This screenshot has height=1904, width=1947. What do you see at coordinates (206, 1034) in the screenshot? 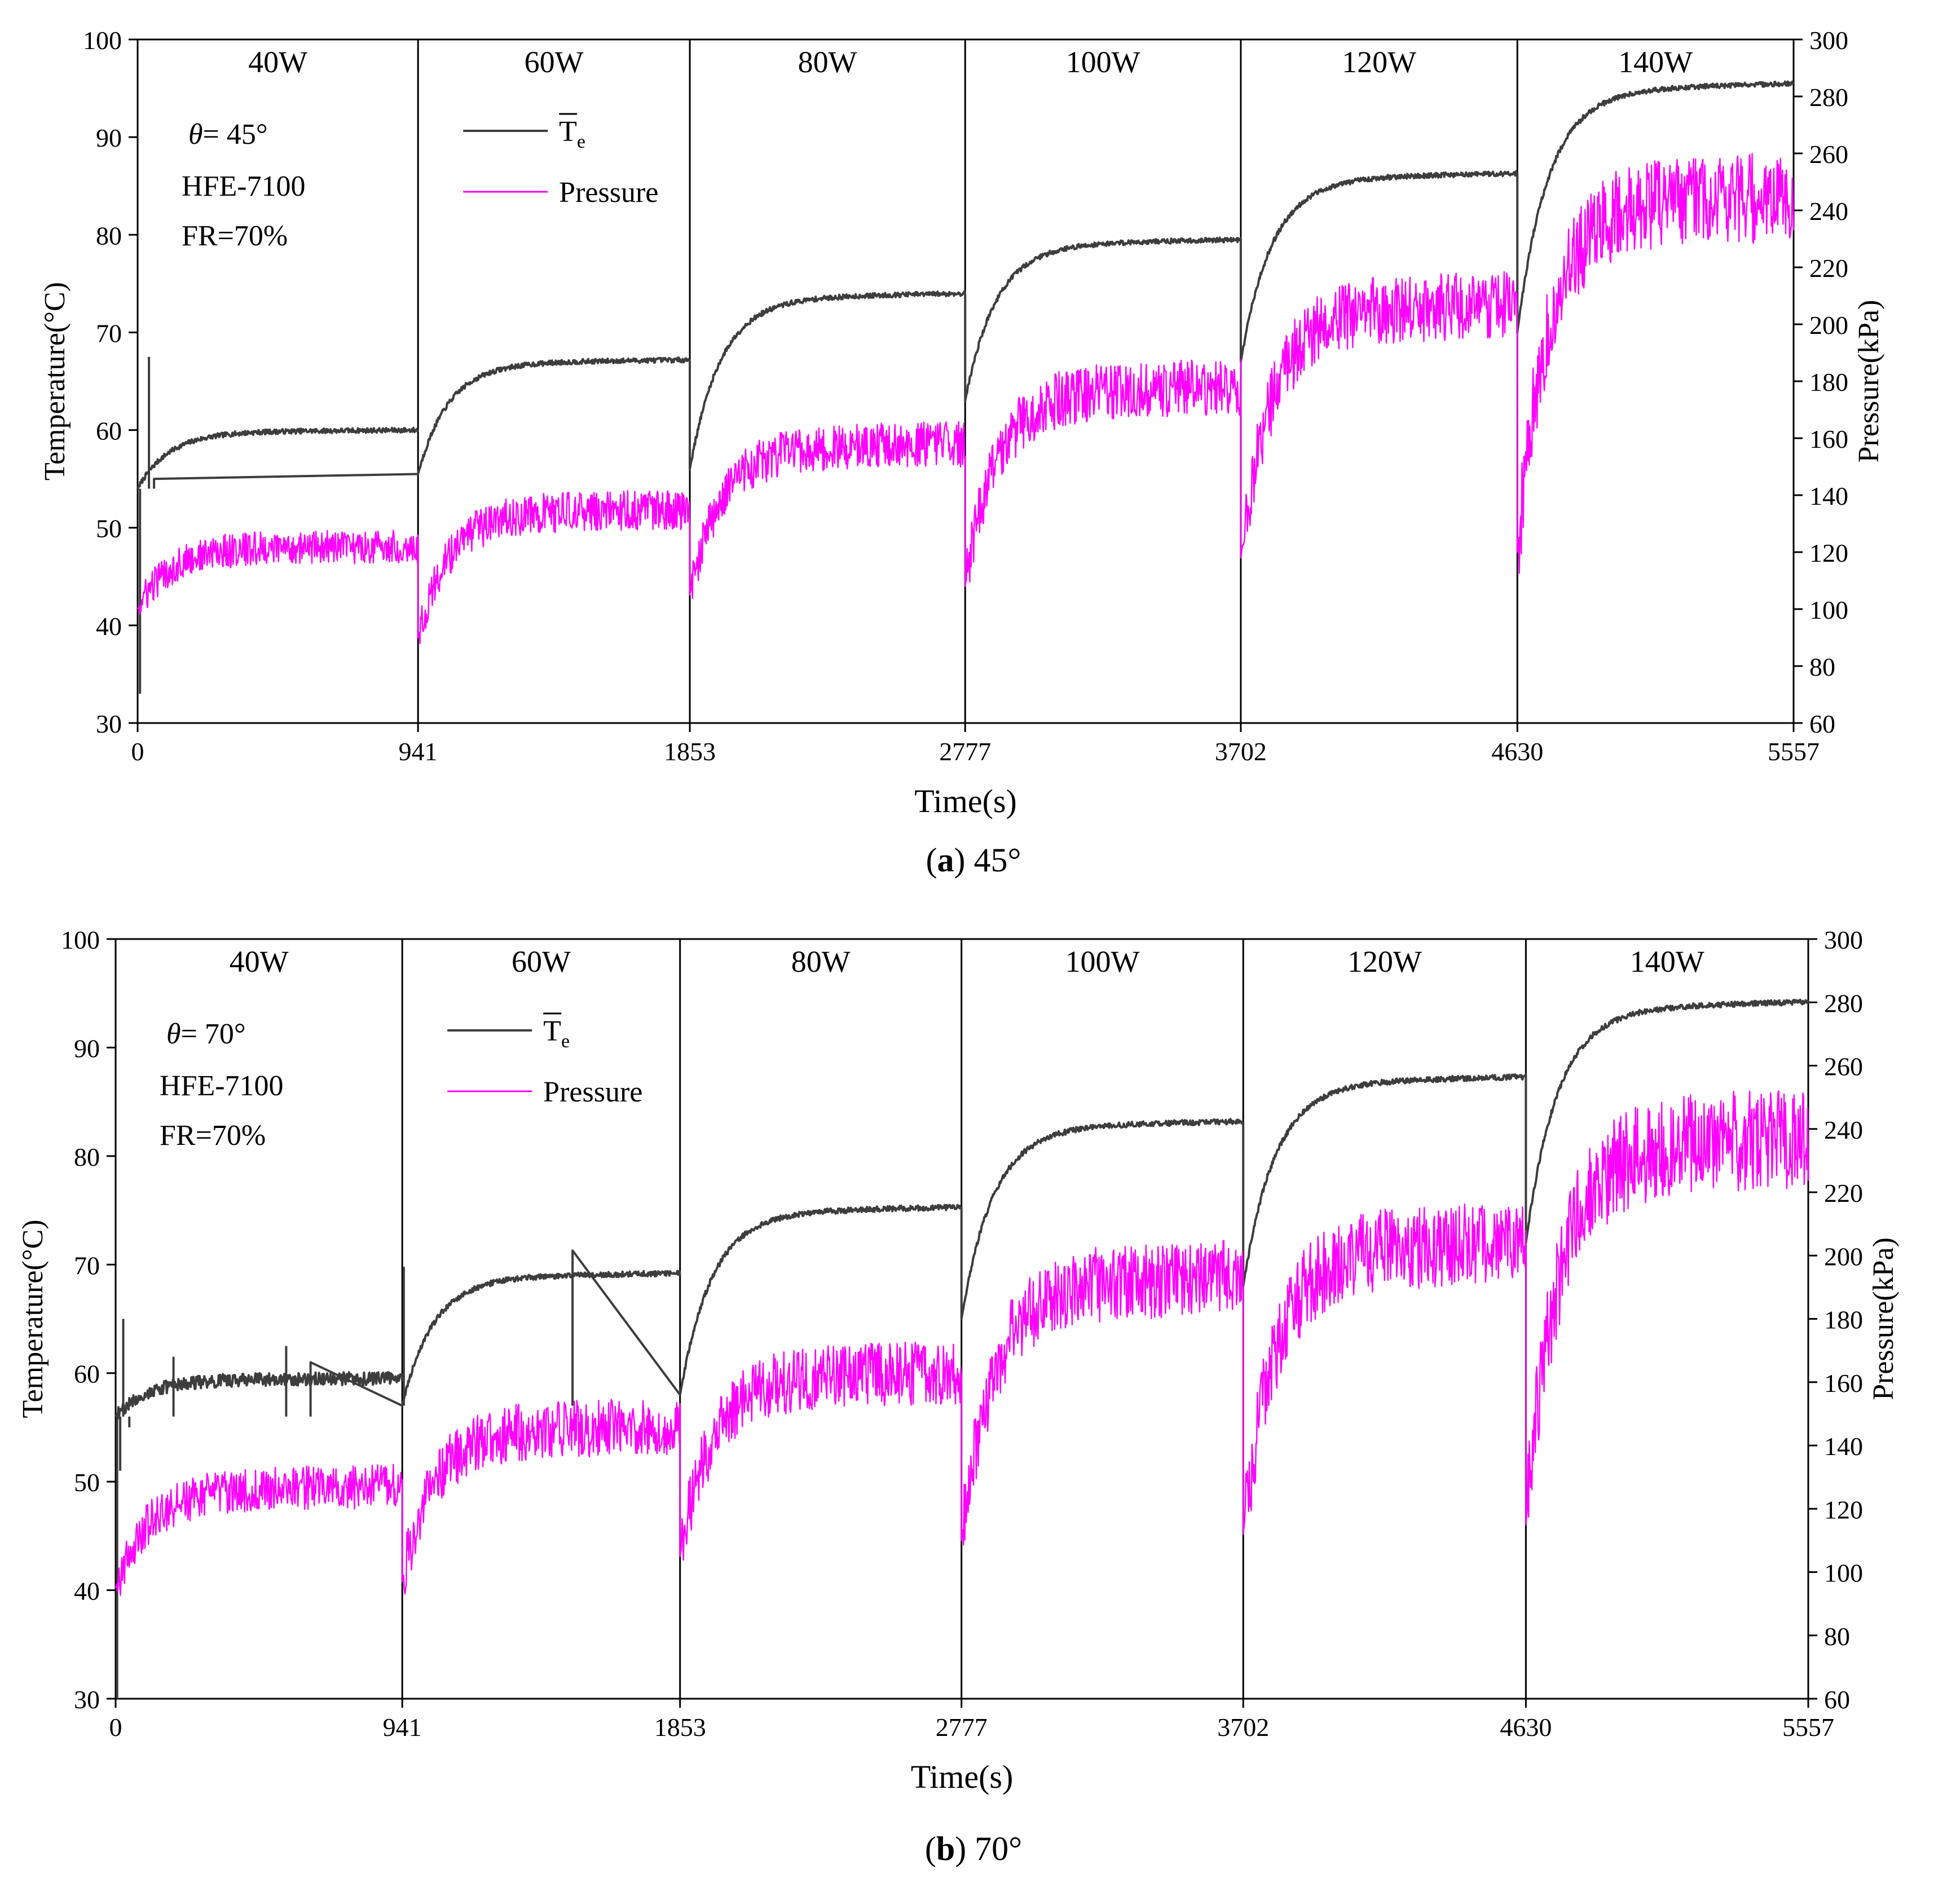
I see `annotation-theta: θ= 70°` at bounding box center [206, 1034].